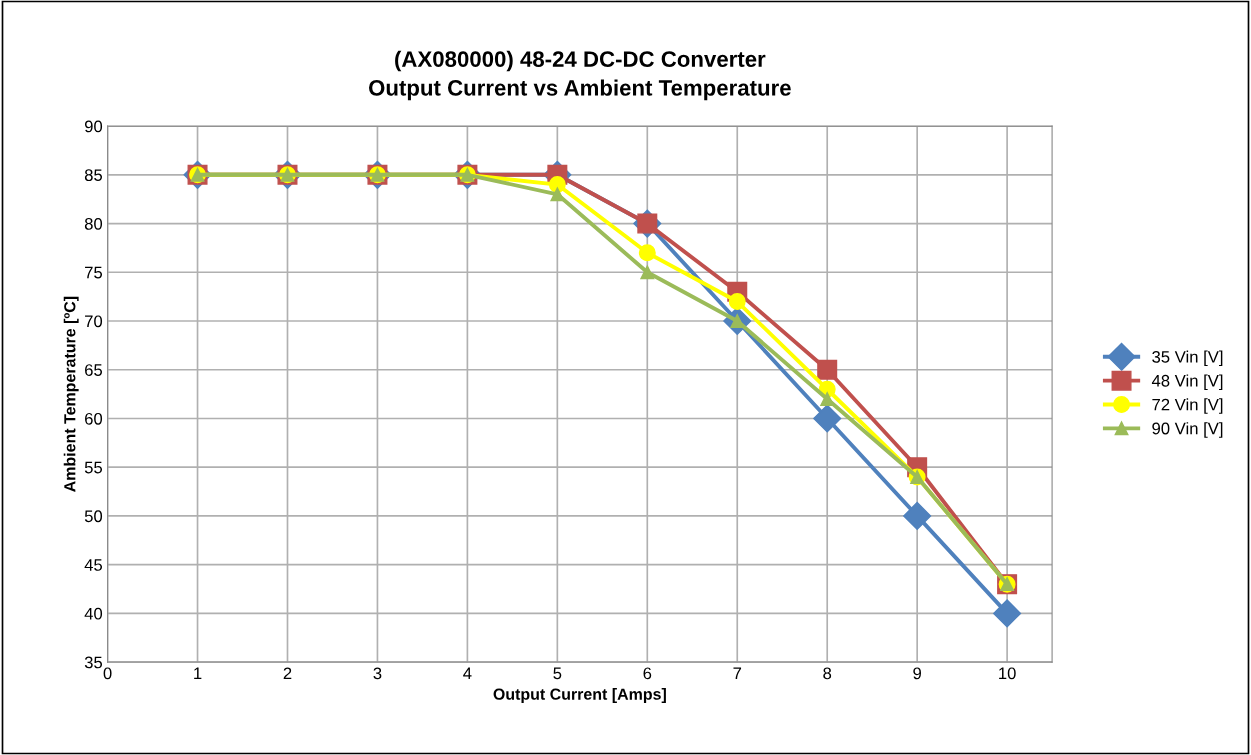 Image resolution: width=1251 pixels, height=755 pixels. What do you see at coordinates (93, 175) in the screenshot?
I see `y-tick-label: 85` at bounding box center [93, 175].